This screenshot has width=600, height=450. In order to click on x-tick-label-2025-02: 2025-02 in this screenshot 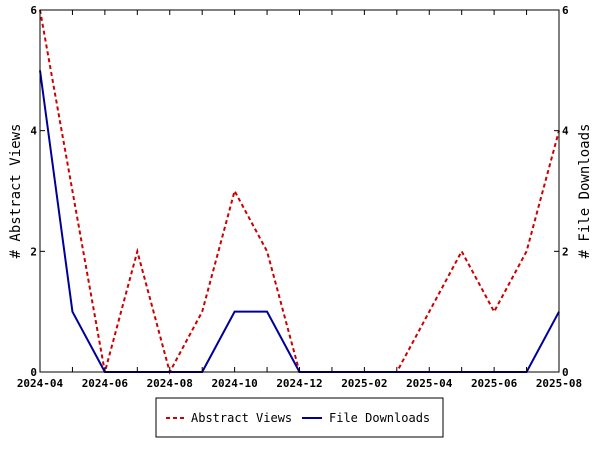, I will do `click(364, 383)`.